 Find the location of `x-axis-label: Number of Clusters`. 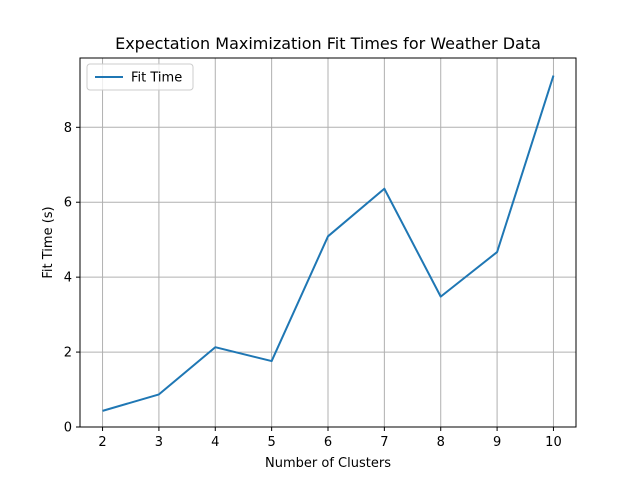

x-axis-label: Number of Clusters is located at coordinates (328, 463).